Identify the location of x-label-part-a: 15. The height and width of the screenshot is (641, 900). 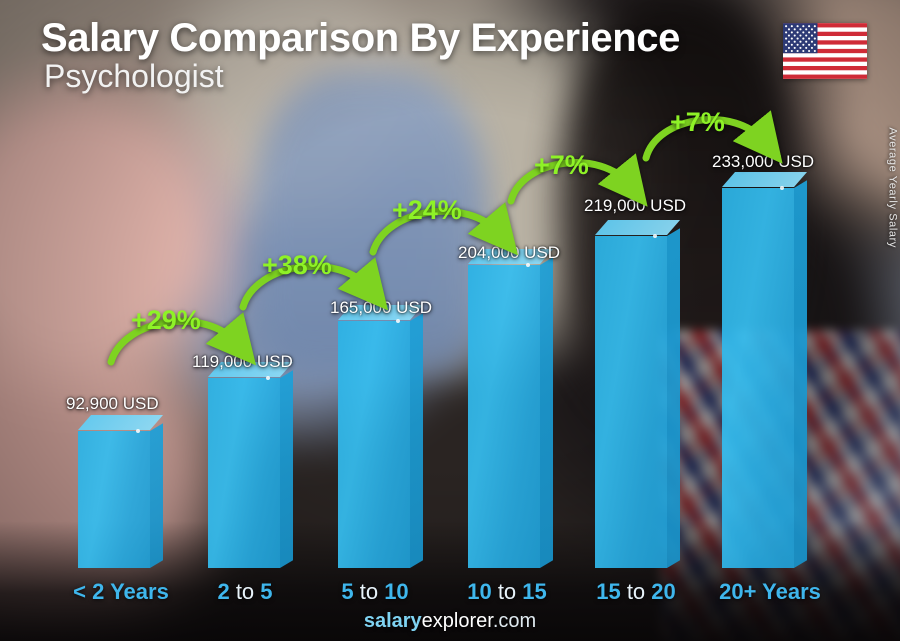
(608, 591).